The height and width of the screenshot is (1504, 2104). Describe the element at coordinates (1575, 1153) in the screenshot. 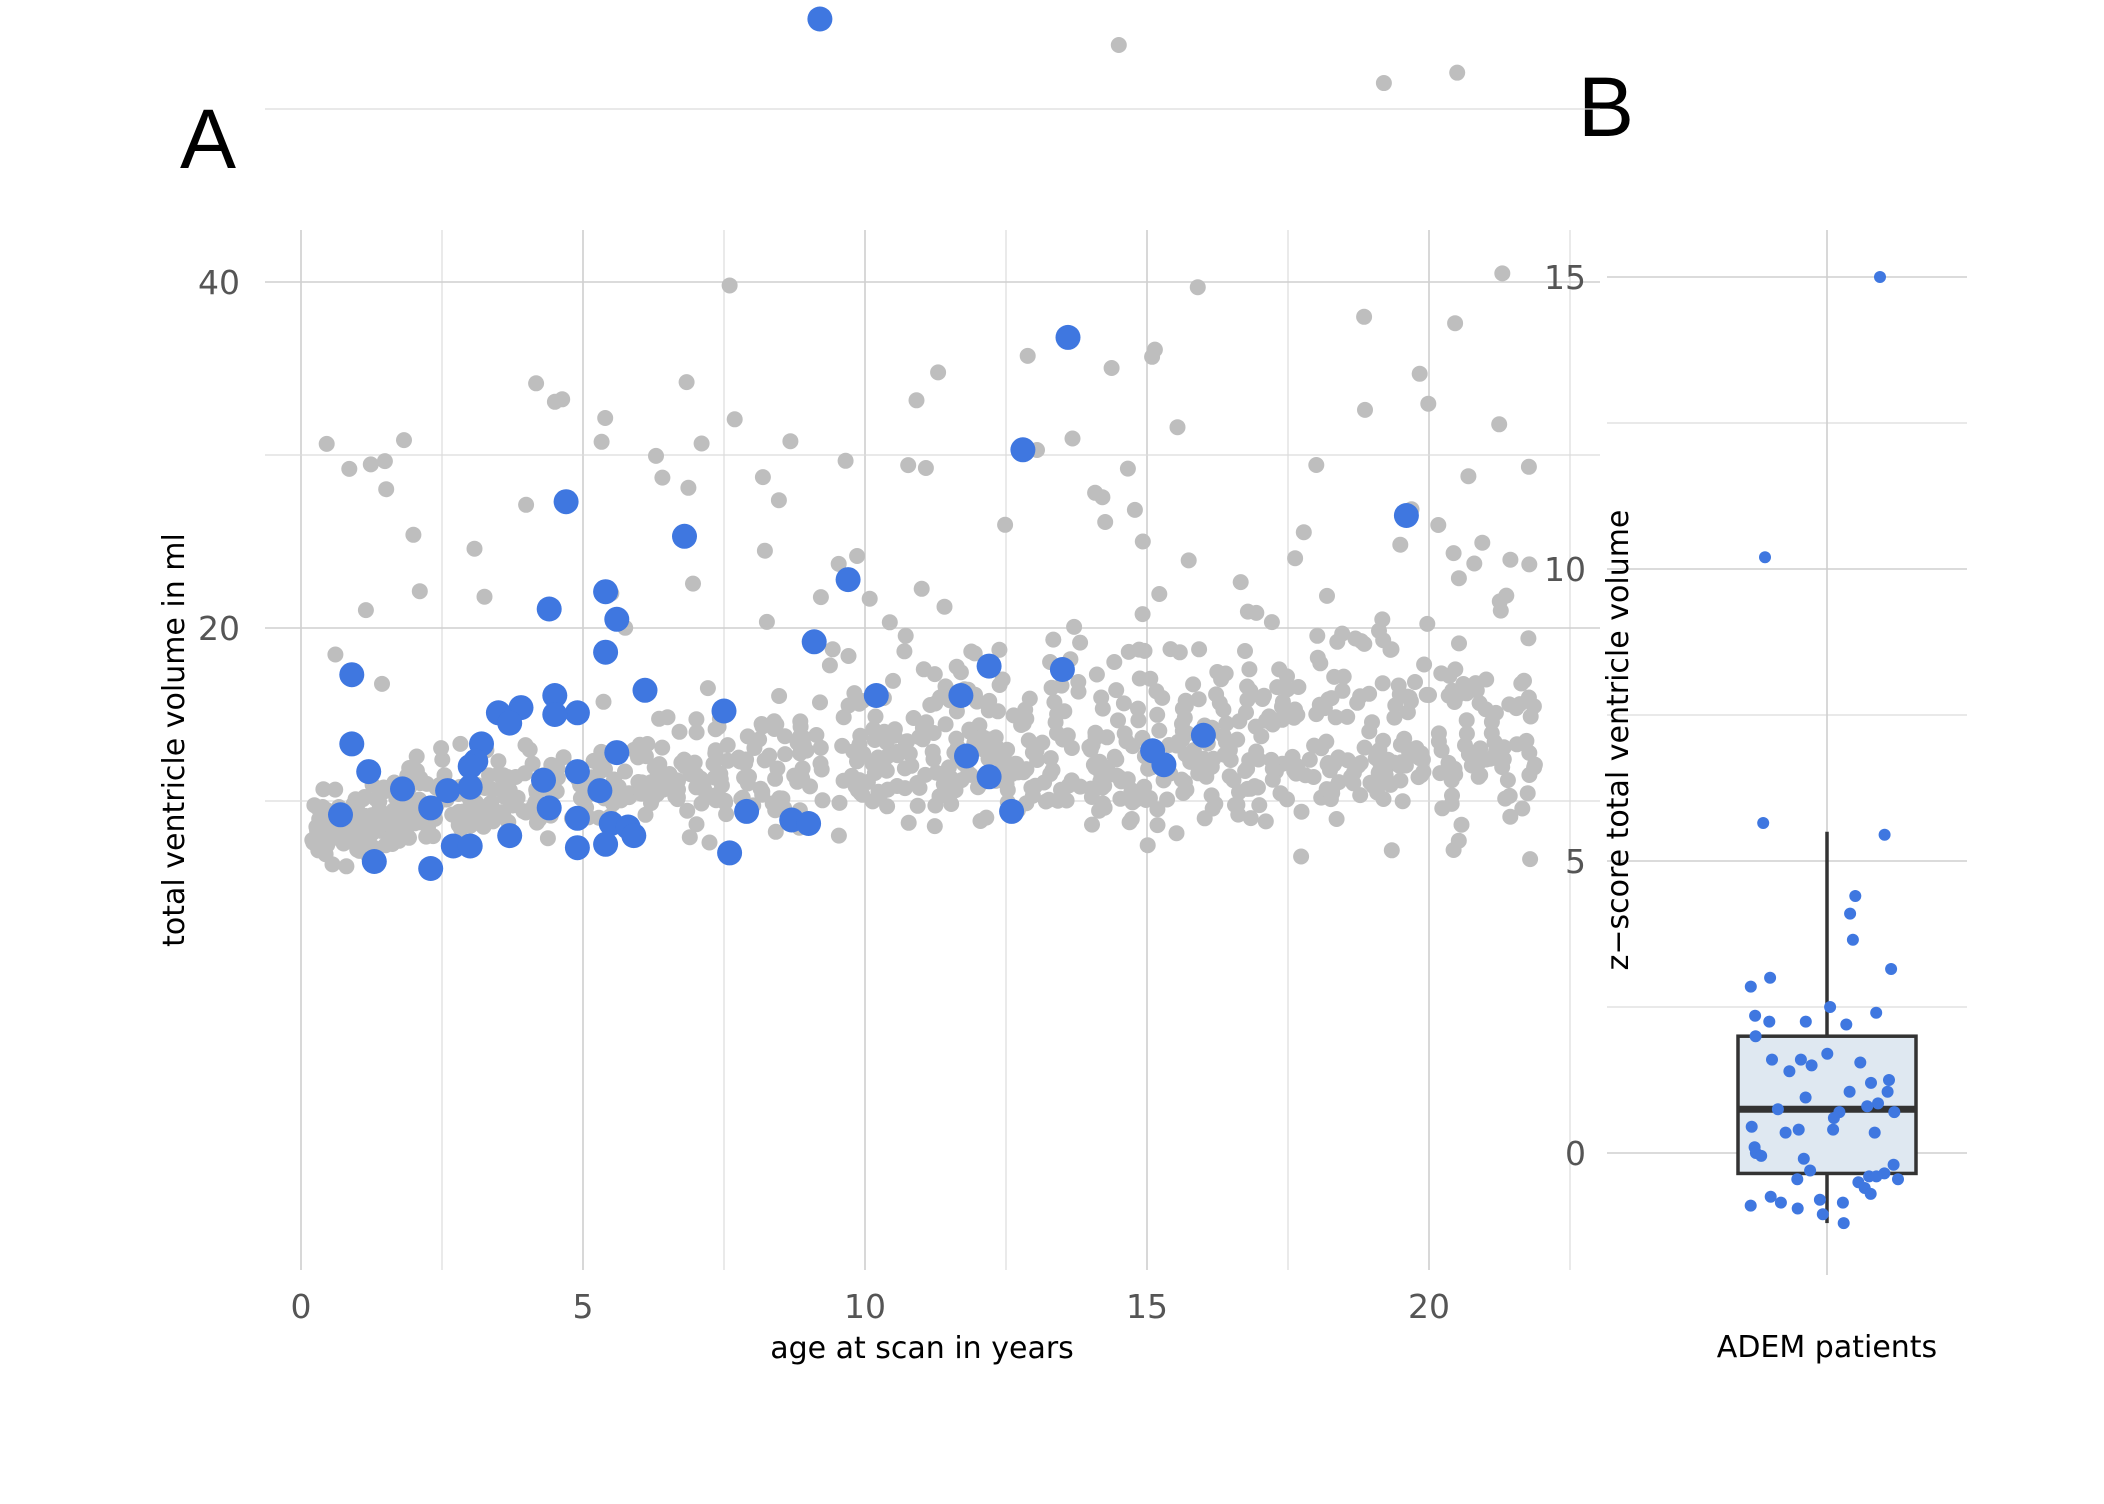

I see `b-y-tick-label: 0` at that location.